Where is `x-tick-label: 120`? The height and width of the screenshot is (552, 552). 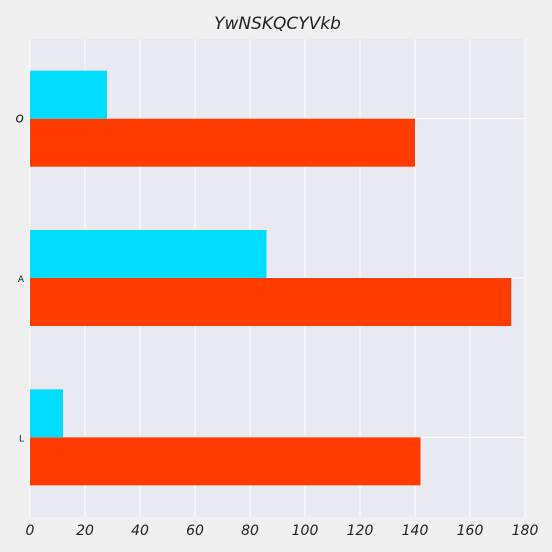 x-tick-label: 120 is located at coordinates (360, 531).